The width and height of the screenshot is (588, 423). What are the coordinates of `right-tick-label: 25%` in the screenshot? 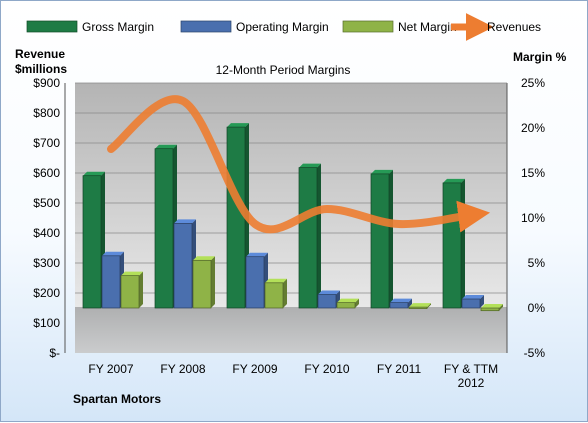 It's located at (533, 83).